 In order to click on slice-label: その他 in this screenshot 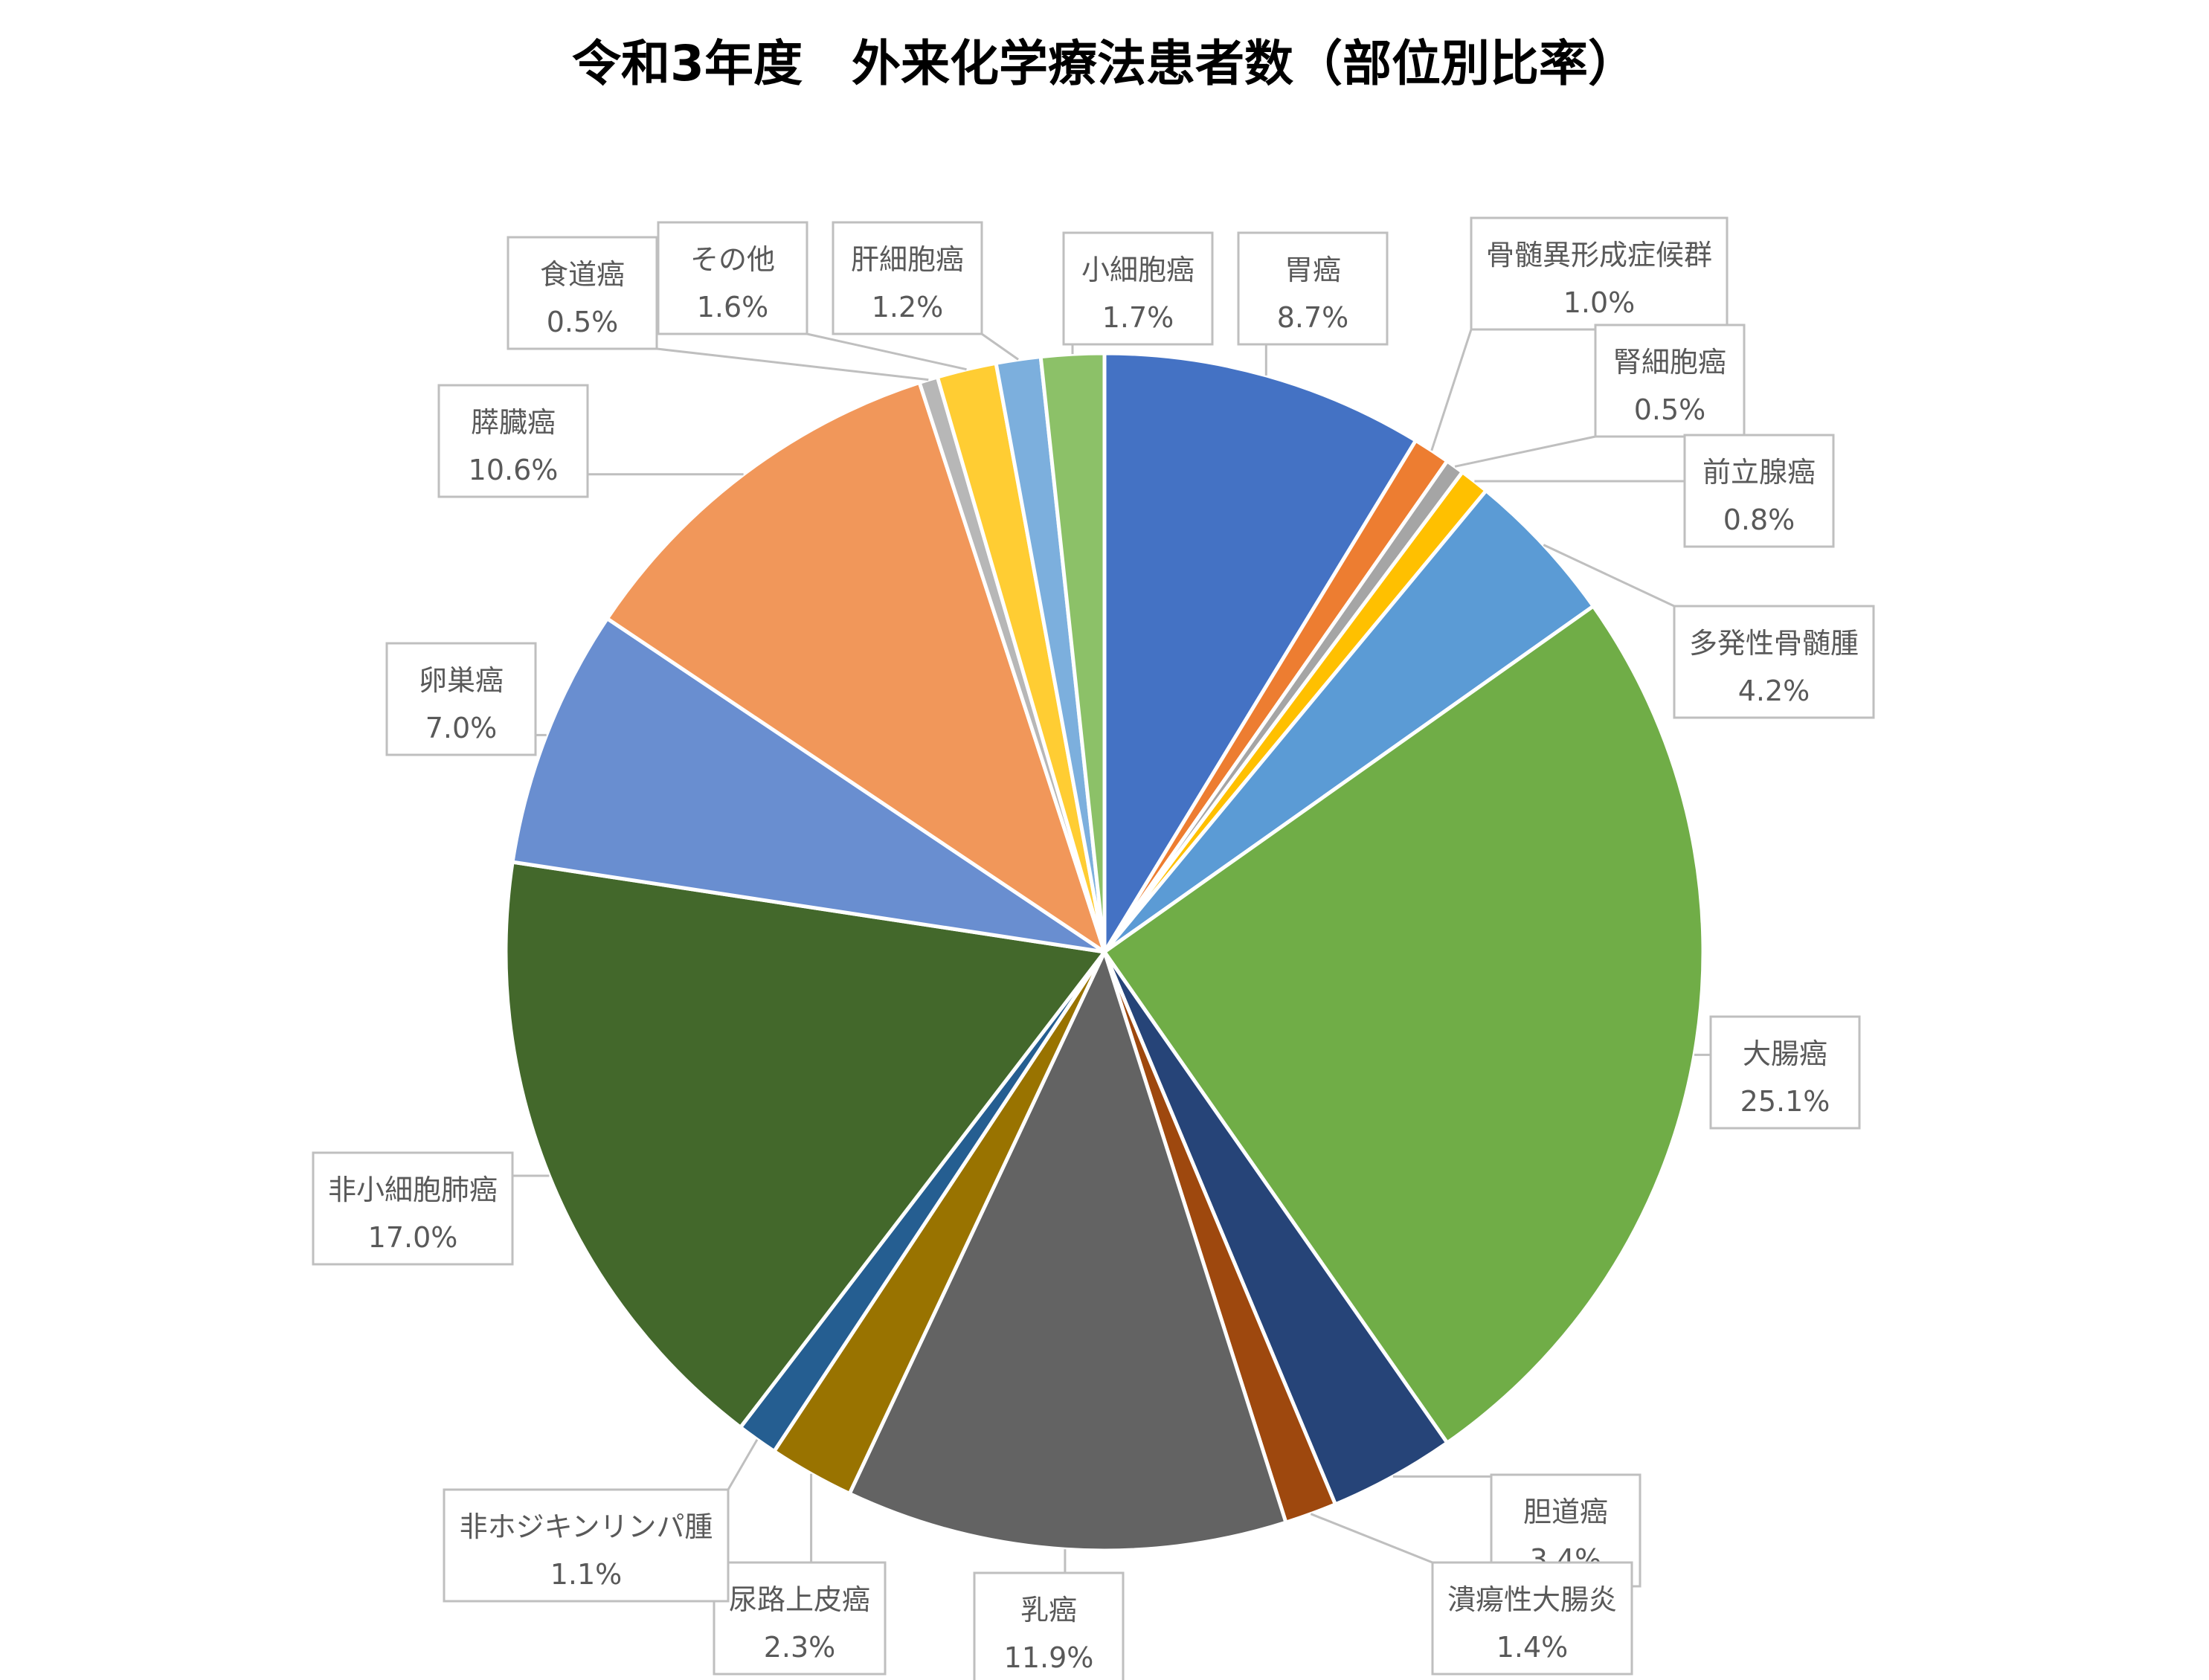, I will do `click(732, 260)`.